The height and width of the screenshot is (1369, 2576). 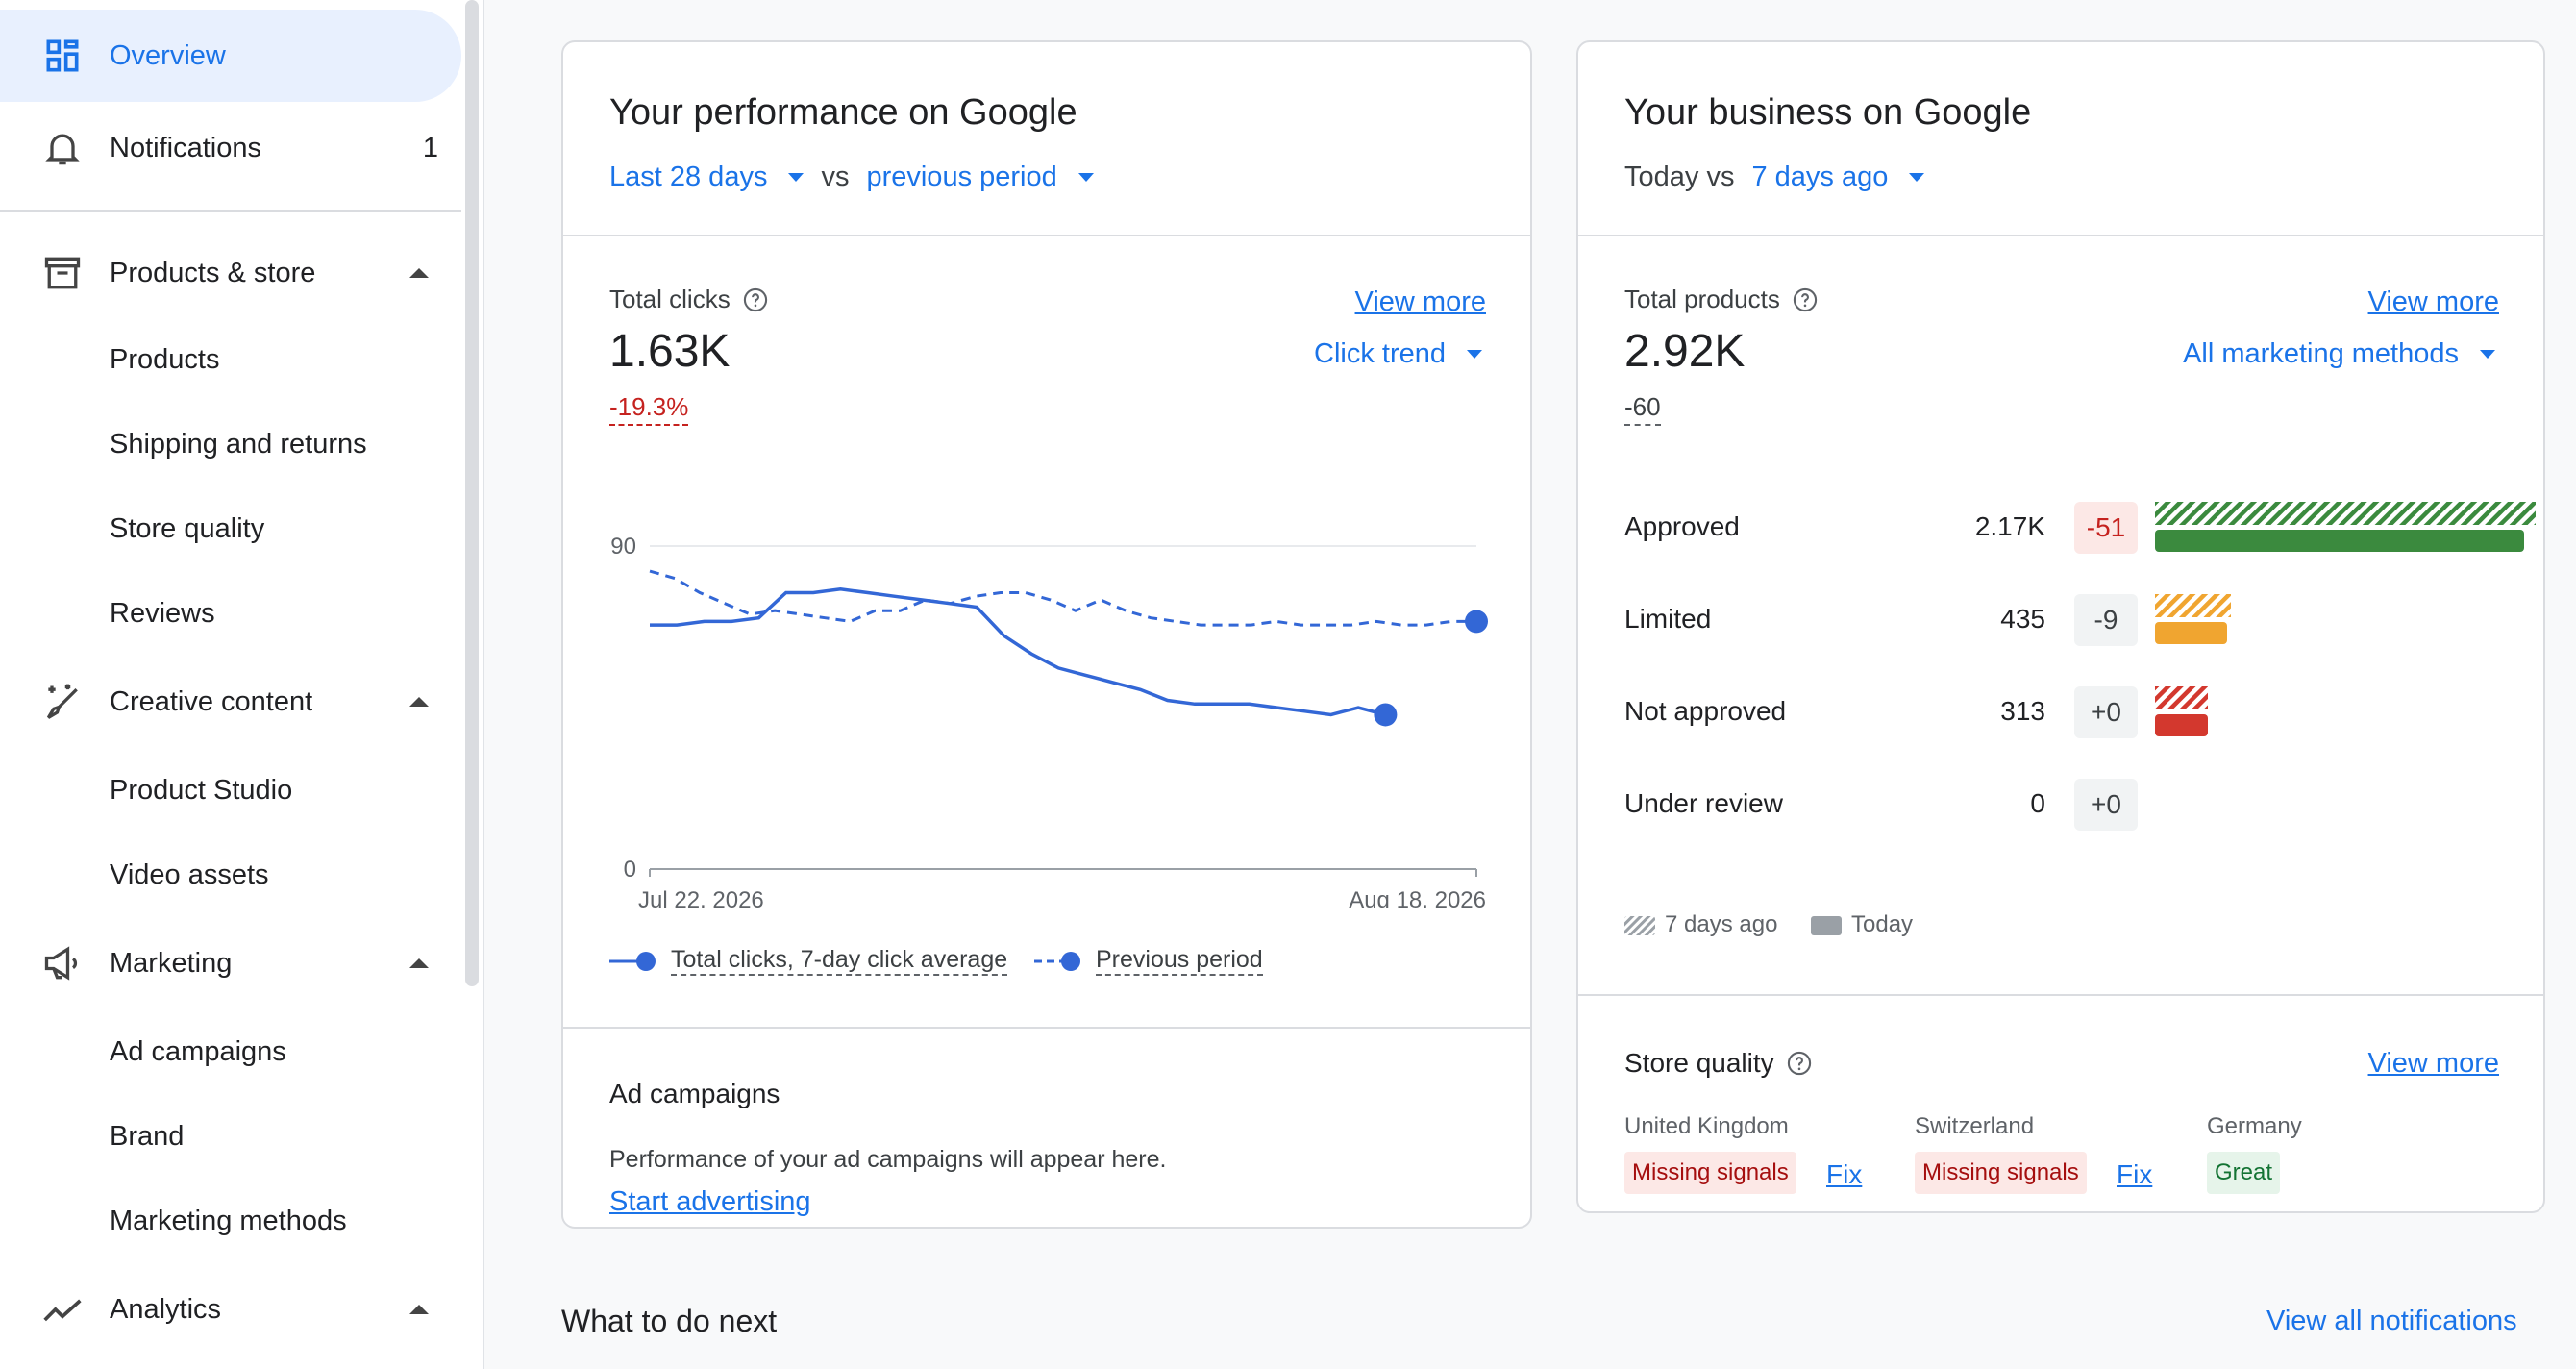 I want to click on country-name: Switzerland, so click(x=1975, y=1126).